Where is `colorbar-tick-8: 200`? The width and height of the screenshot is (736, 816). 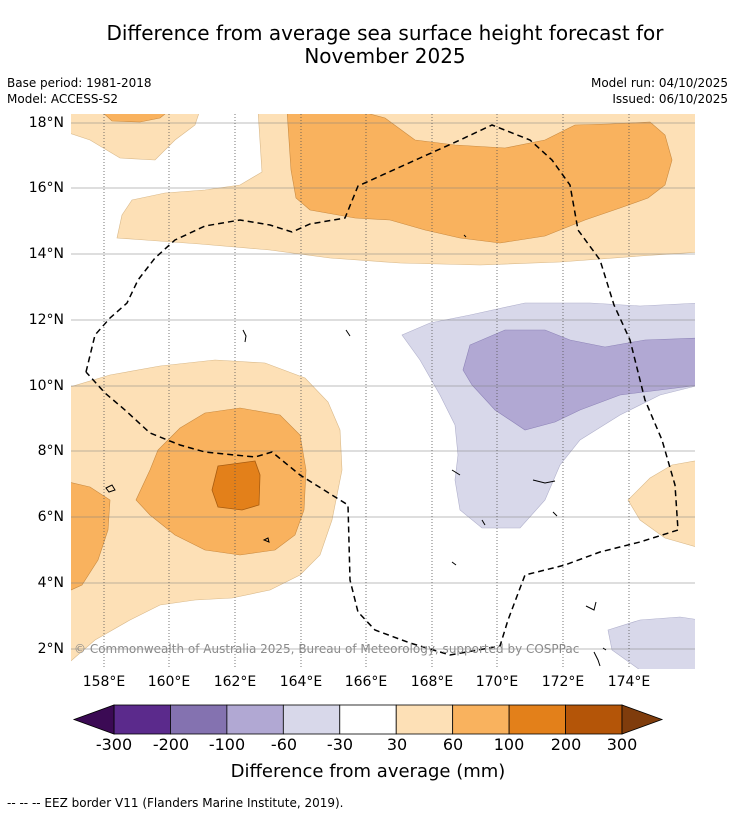 colorbar-tick-8: 200 is located at coordinates (566, 744).